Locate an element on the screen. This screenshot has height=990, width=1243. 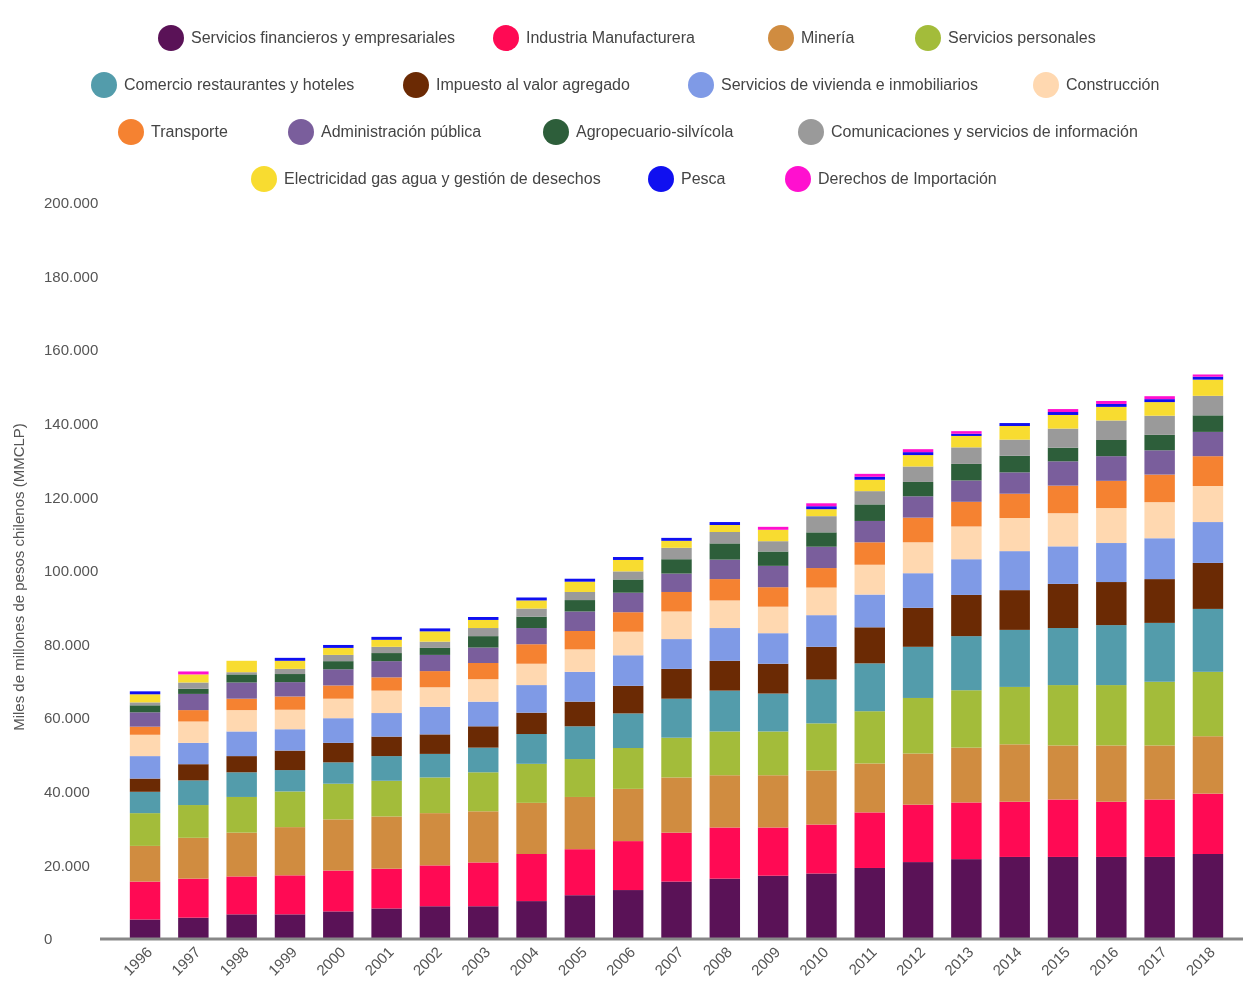
y-tick-label: 0 is located at coordinates (48, 939).